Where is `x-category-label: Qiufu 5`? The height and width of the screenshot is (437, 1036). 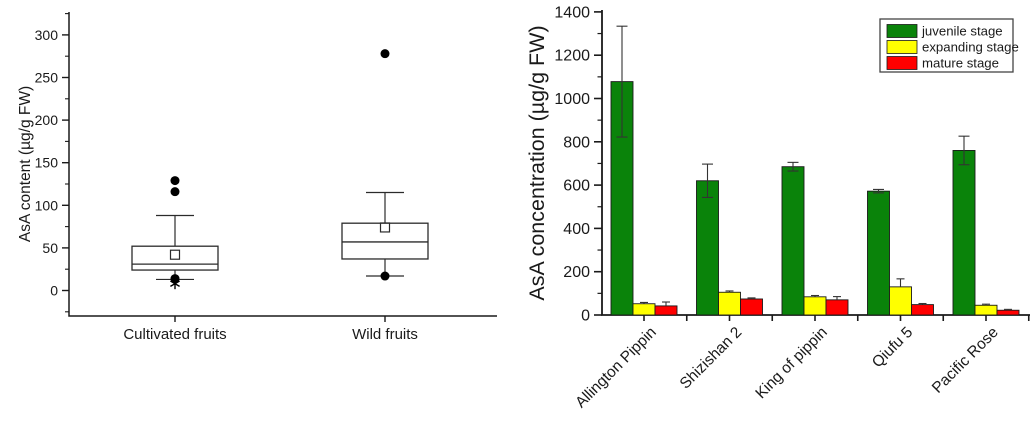
x-category-label: Qiufu 5 is located at coordinates (892, 347).